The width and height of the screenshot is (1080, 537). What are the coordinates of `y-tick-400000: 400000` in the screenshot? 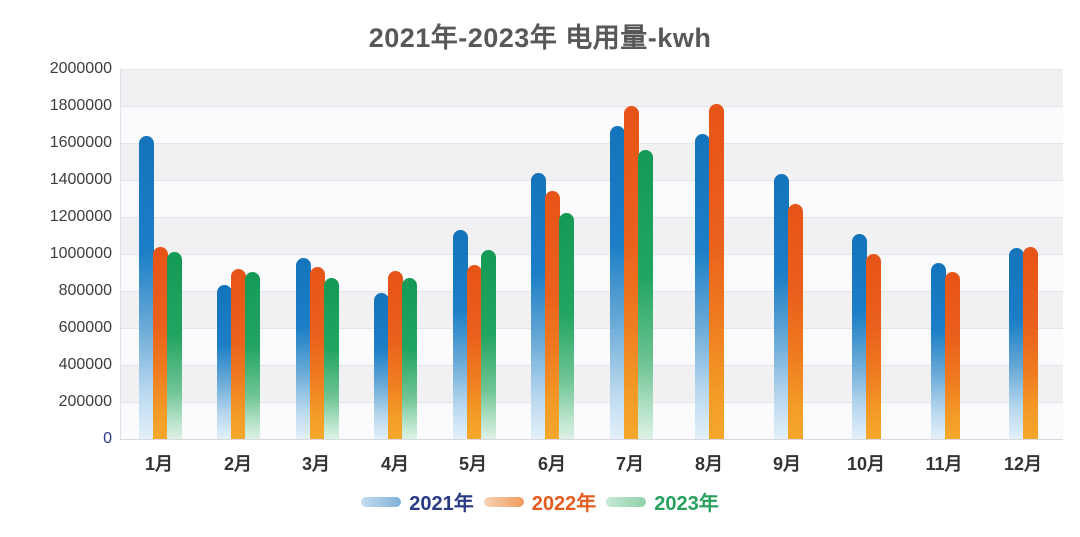 It's located at (85, 364).